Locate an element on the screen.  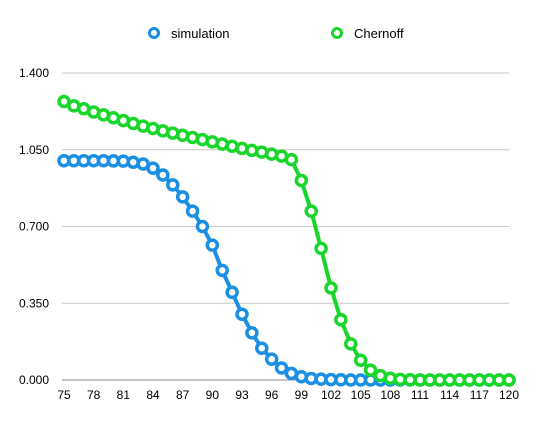
x-tick-label: 78 is located at coordinates (94, 395).